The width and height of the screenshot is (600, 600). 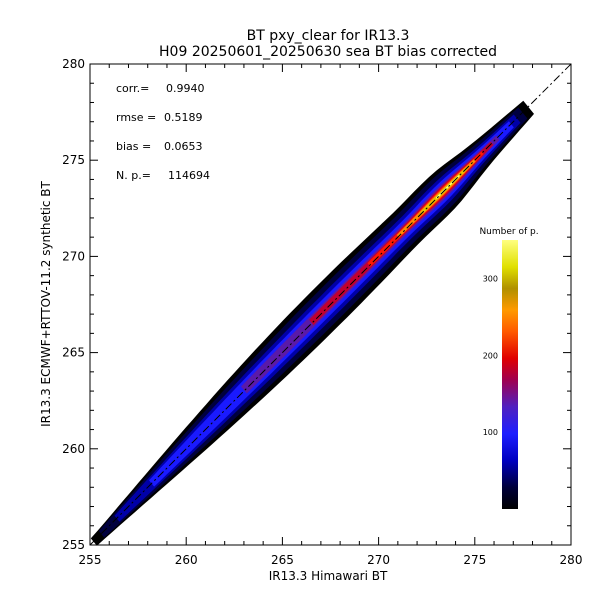 I want to click on x-axis-label: IR13.3 Himawari BT, so click(x=328, y=576).